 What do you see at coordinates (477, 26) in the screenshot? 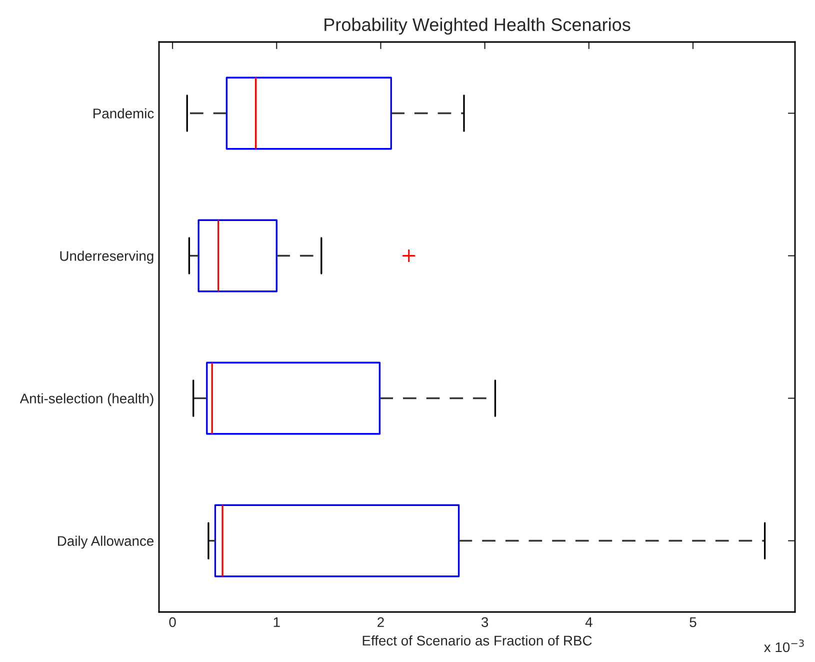
I see `chart-title: Probability Weighted Health Scenarios` at bounding box center [477, 26].